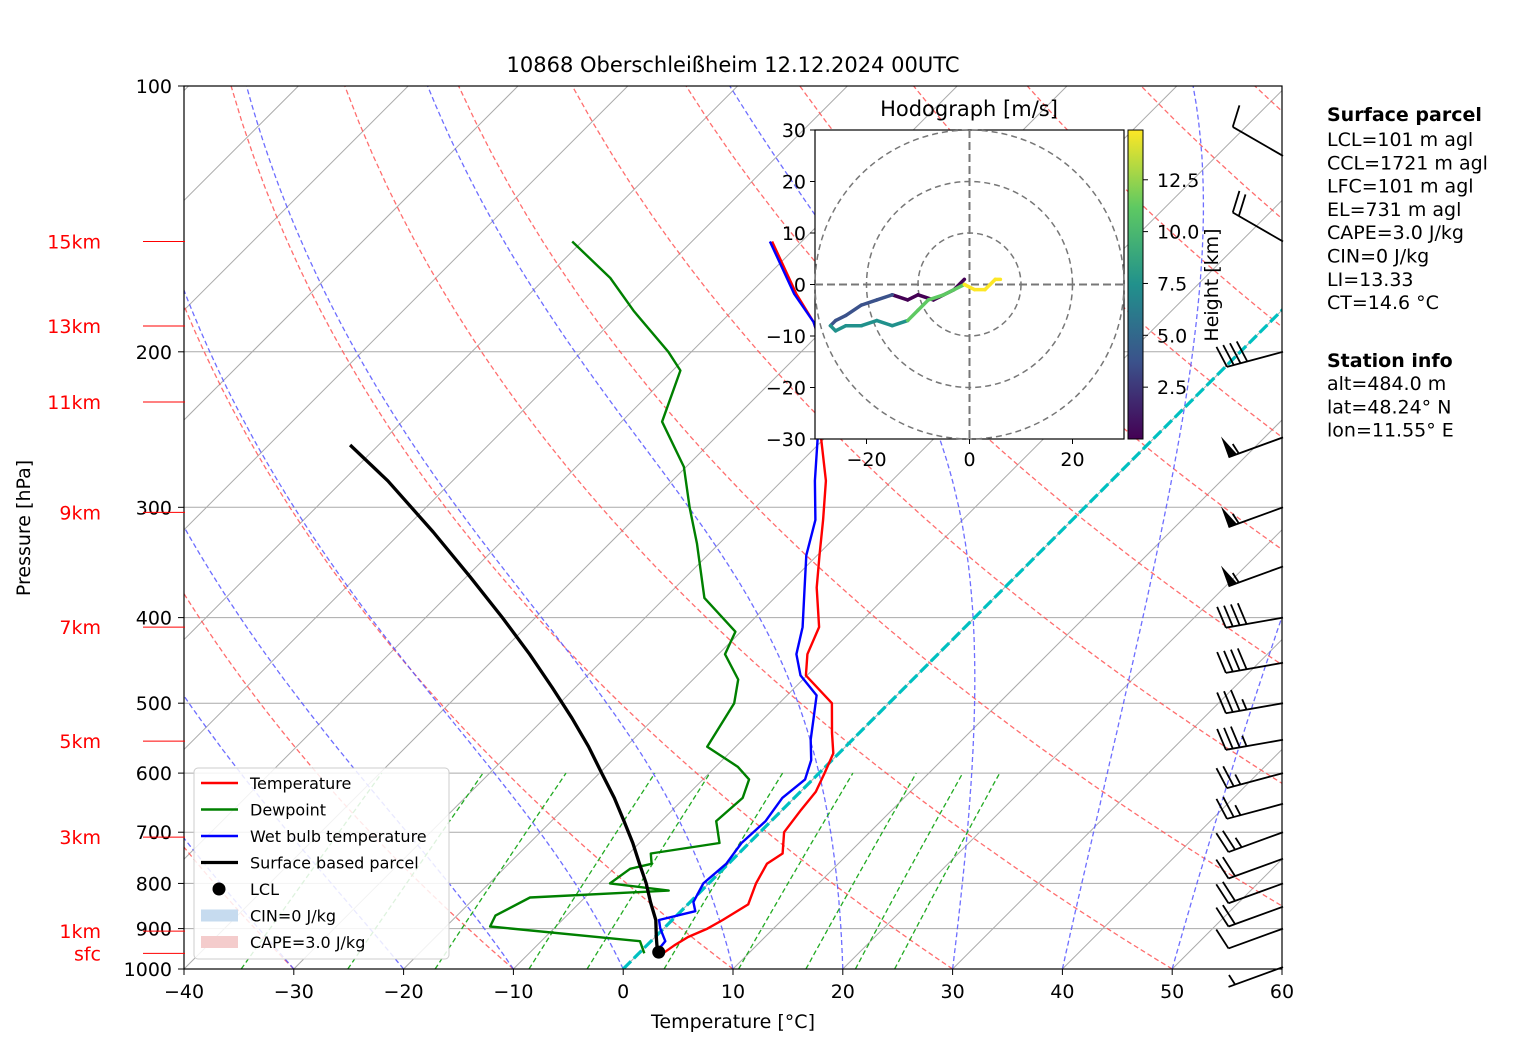 The width and height of the screenshot is (1517, 1054). Describe the element at coordinates (154, 833) in the screenshot. I see `y-tick-label: 700` at that location.